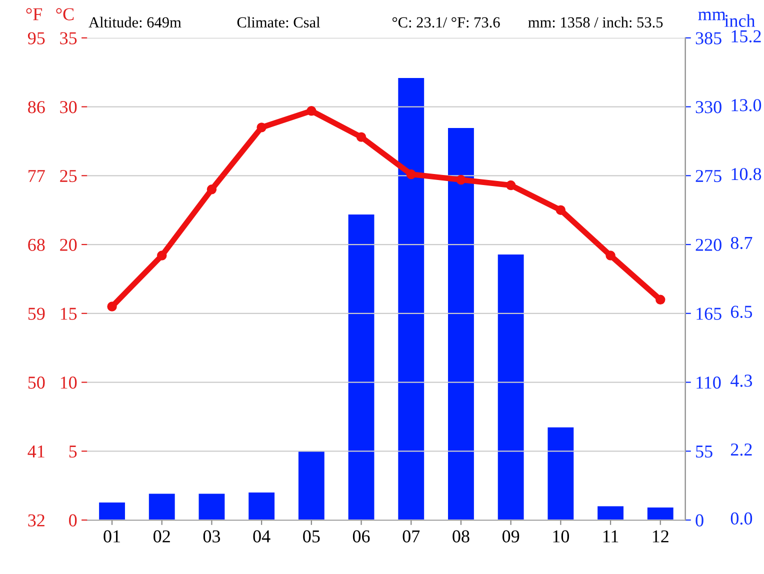 The width and height of the screenshot is (764, 574). Describe the element at coordinates (68, 314) in the screenshot. I see `y-tick-label: 15` at that location.